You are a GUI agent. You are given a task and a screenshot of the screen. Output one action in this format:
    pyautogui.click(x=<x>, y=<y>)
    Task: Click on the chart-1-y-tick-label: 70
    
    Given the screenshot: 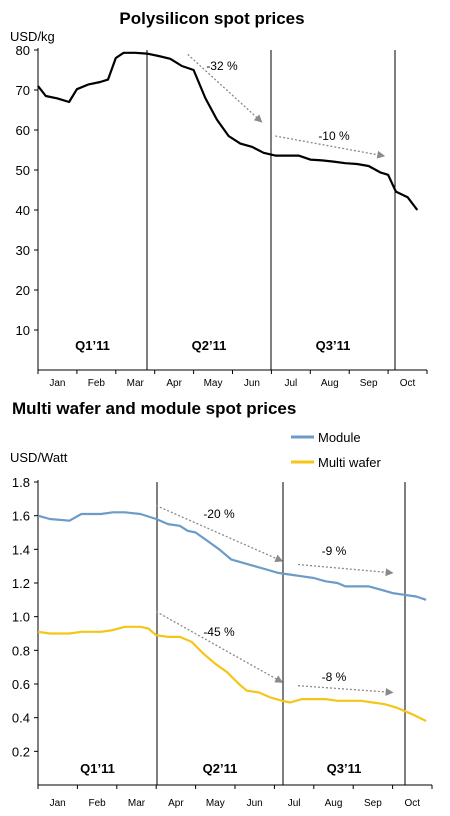 What is the action you would take?
    pyautogui.click(x=23, y=90)
    